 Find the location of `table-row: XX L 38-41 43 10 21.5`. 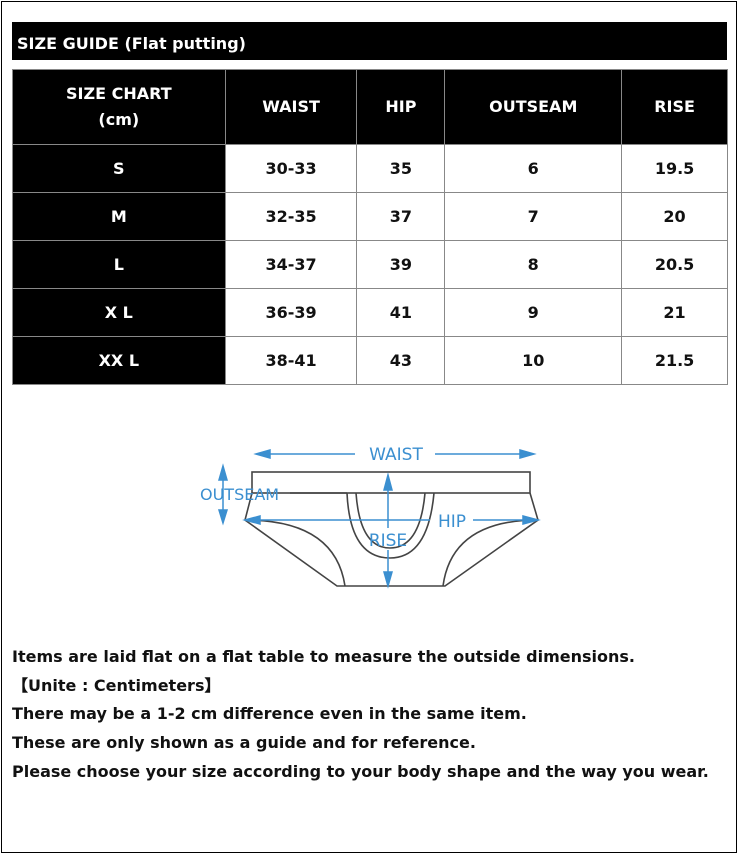

table-row: XX L 38-41 43 10 21.5 is located at coordinates (370, 360).